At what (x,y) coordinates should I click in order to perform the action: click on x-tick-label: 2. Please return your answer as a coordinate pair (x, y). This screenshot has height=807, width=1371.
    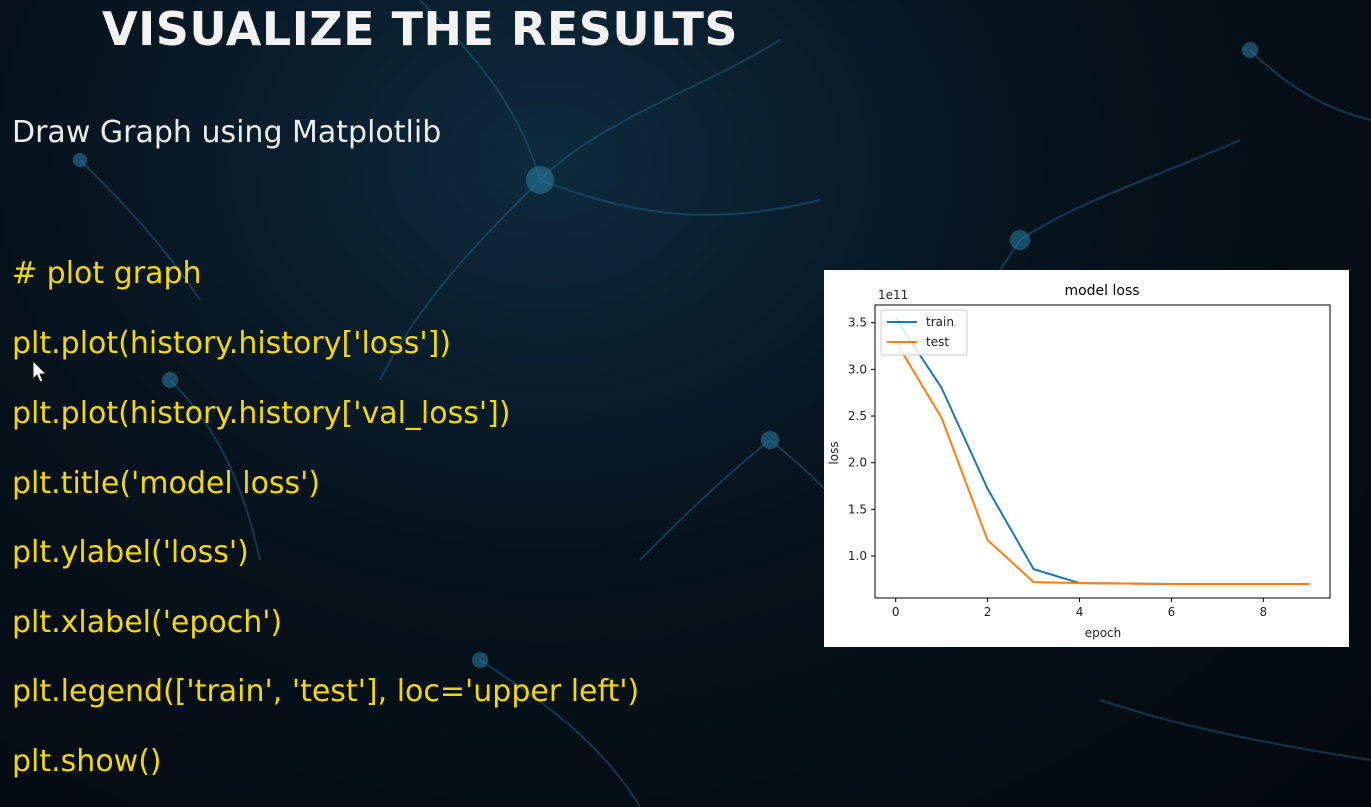
    Looking at the image, I should click on (988, 612).